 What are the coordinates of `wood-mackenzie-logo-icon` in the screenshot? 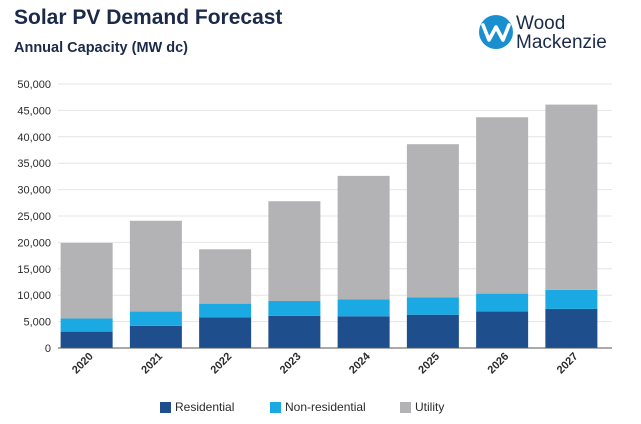 It's located at (496, 32).